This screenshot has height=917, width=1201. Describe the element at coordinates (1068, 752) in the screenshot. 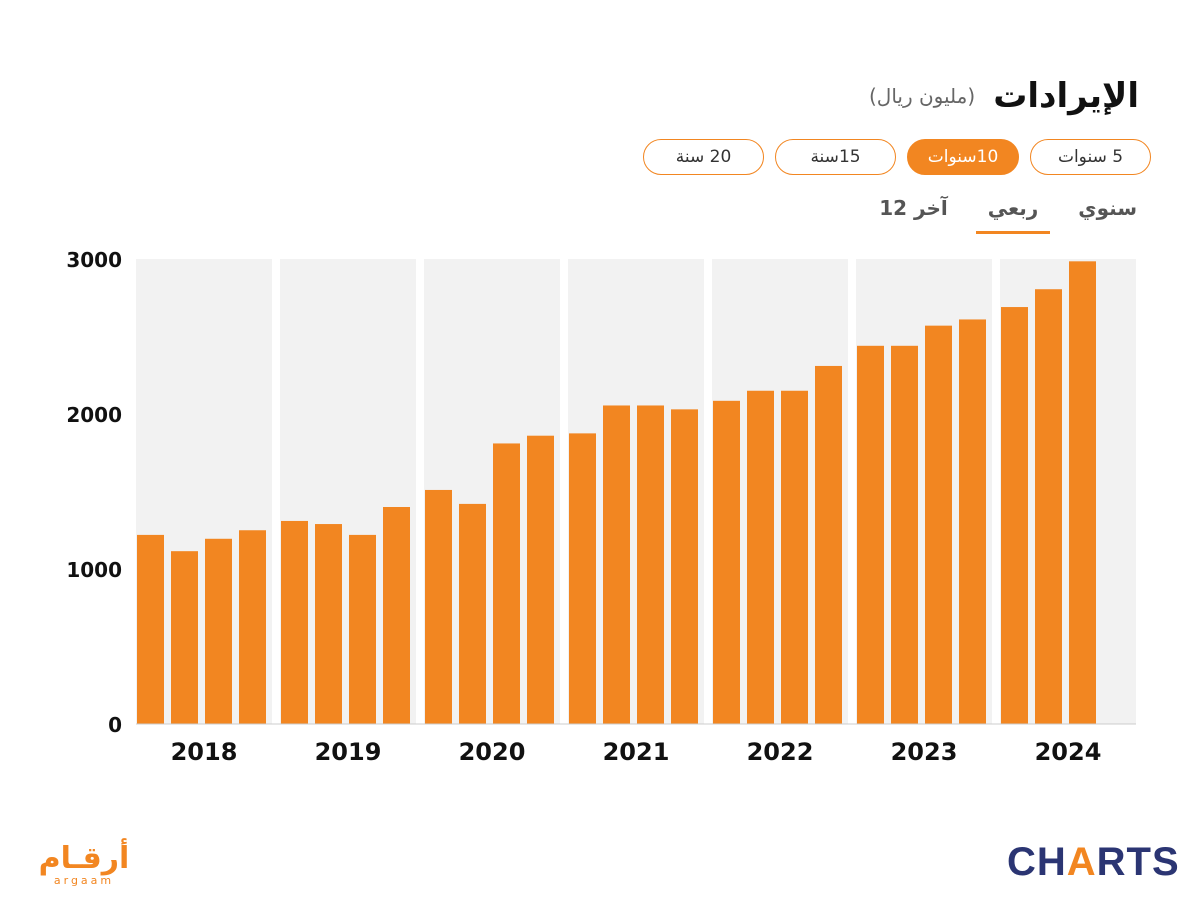

I see `x-tick-label: 2024` at that location.